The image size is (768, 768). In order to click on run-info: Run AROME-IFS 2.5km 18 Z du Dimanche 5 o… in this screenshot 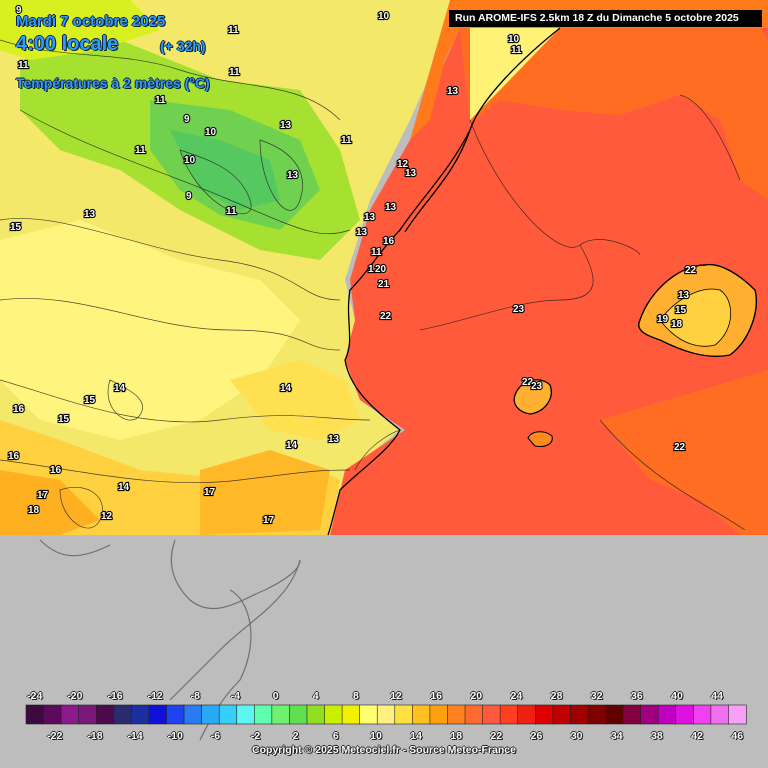, I will do `click(605, 18)`.